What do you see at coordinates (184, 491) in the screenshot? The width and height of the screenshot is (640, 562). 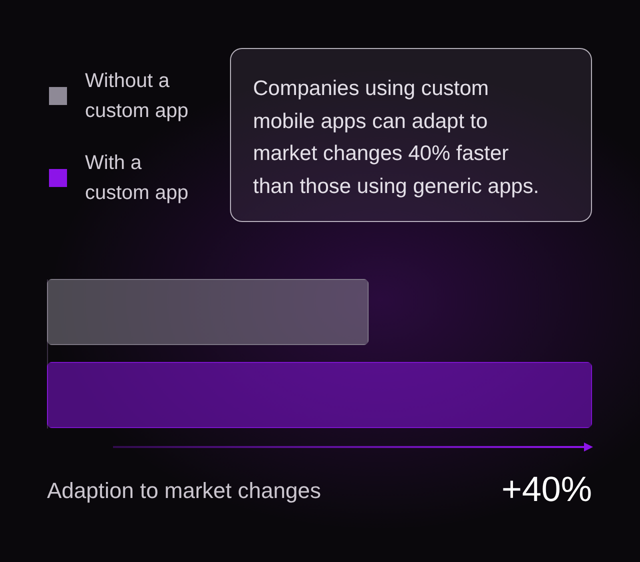 I see `x-axis-title: Adaption to market changes` at bounding box center [184, 491].